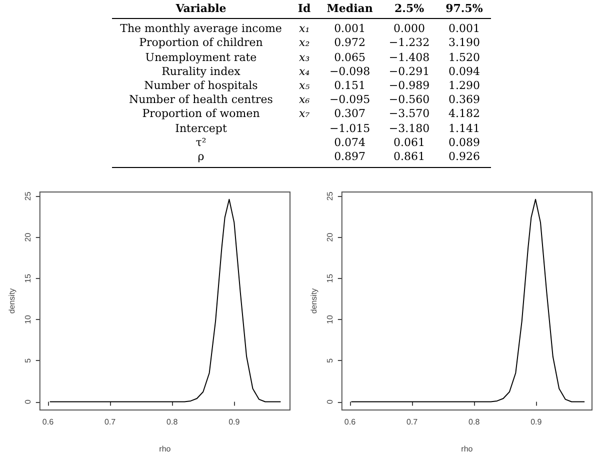 Image resolution: width=603 pixels, height=470 pixels. Describe the element at coordinates (410, 29) in the screenshot. I see `text: 0.000` at that location.